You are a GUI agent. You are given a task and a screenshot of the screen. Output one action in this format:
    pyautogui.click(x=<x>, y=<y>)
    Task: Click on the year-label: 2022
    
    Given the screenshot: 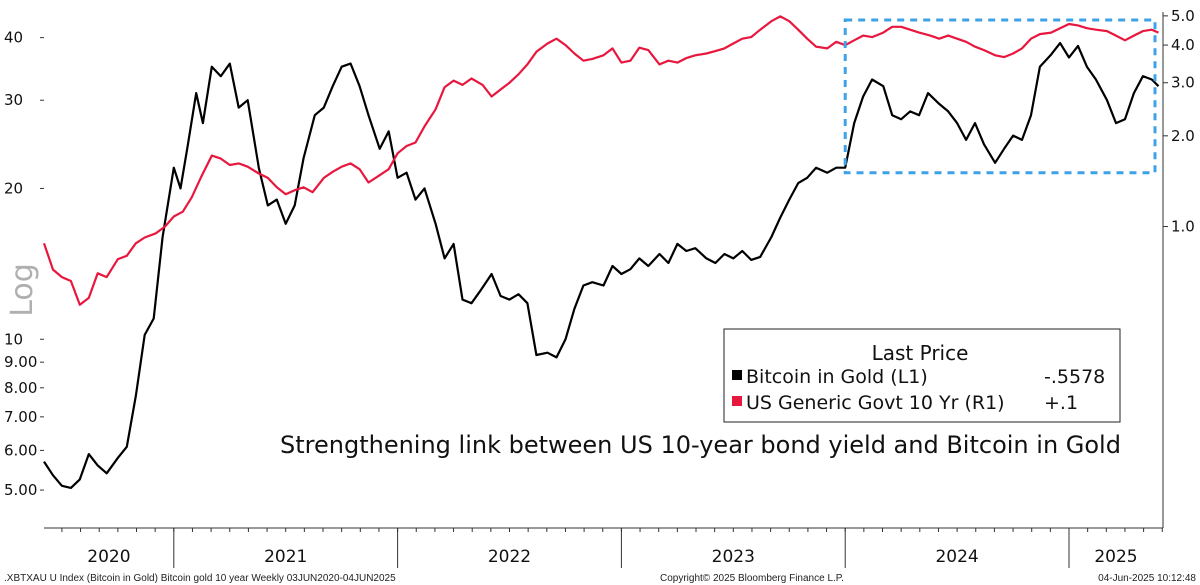 What is the action you would take?
    pyautogui.click(x=509, y=557)
    